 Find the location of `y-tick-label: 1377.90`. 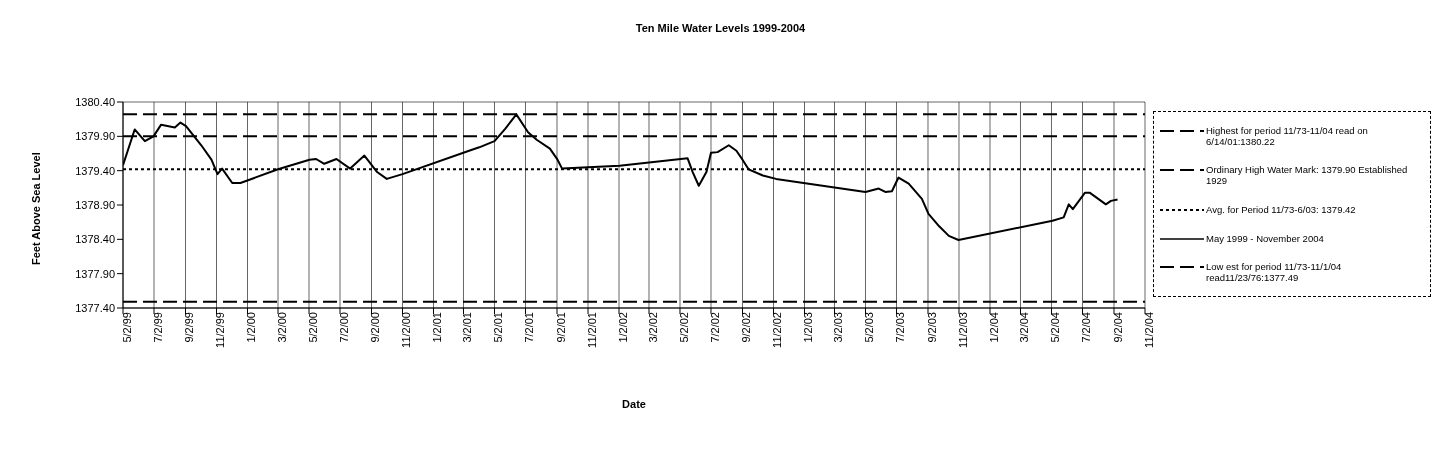

y-tick-label: 1377.90 is located at coordinates (95, 273).